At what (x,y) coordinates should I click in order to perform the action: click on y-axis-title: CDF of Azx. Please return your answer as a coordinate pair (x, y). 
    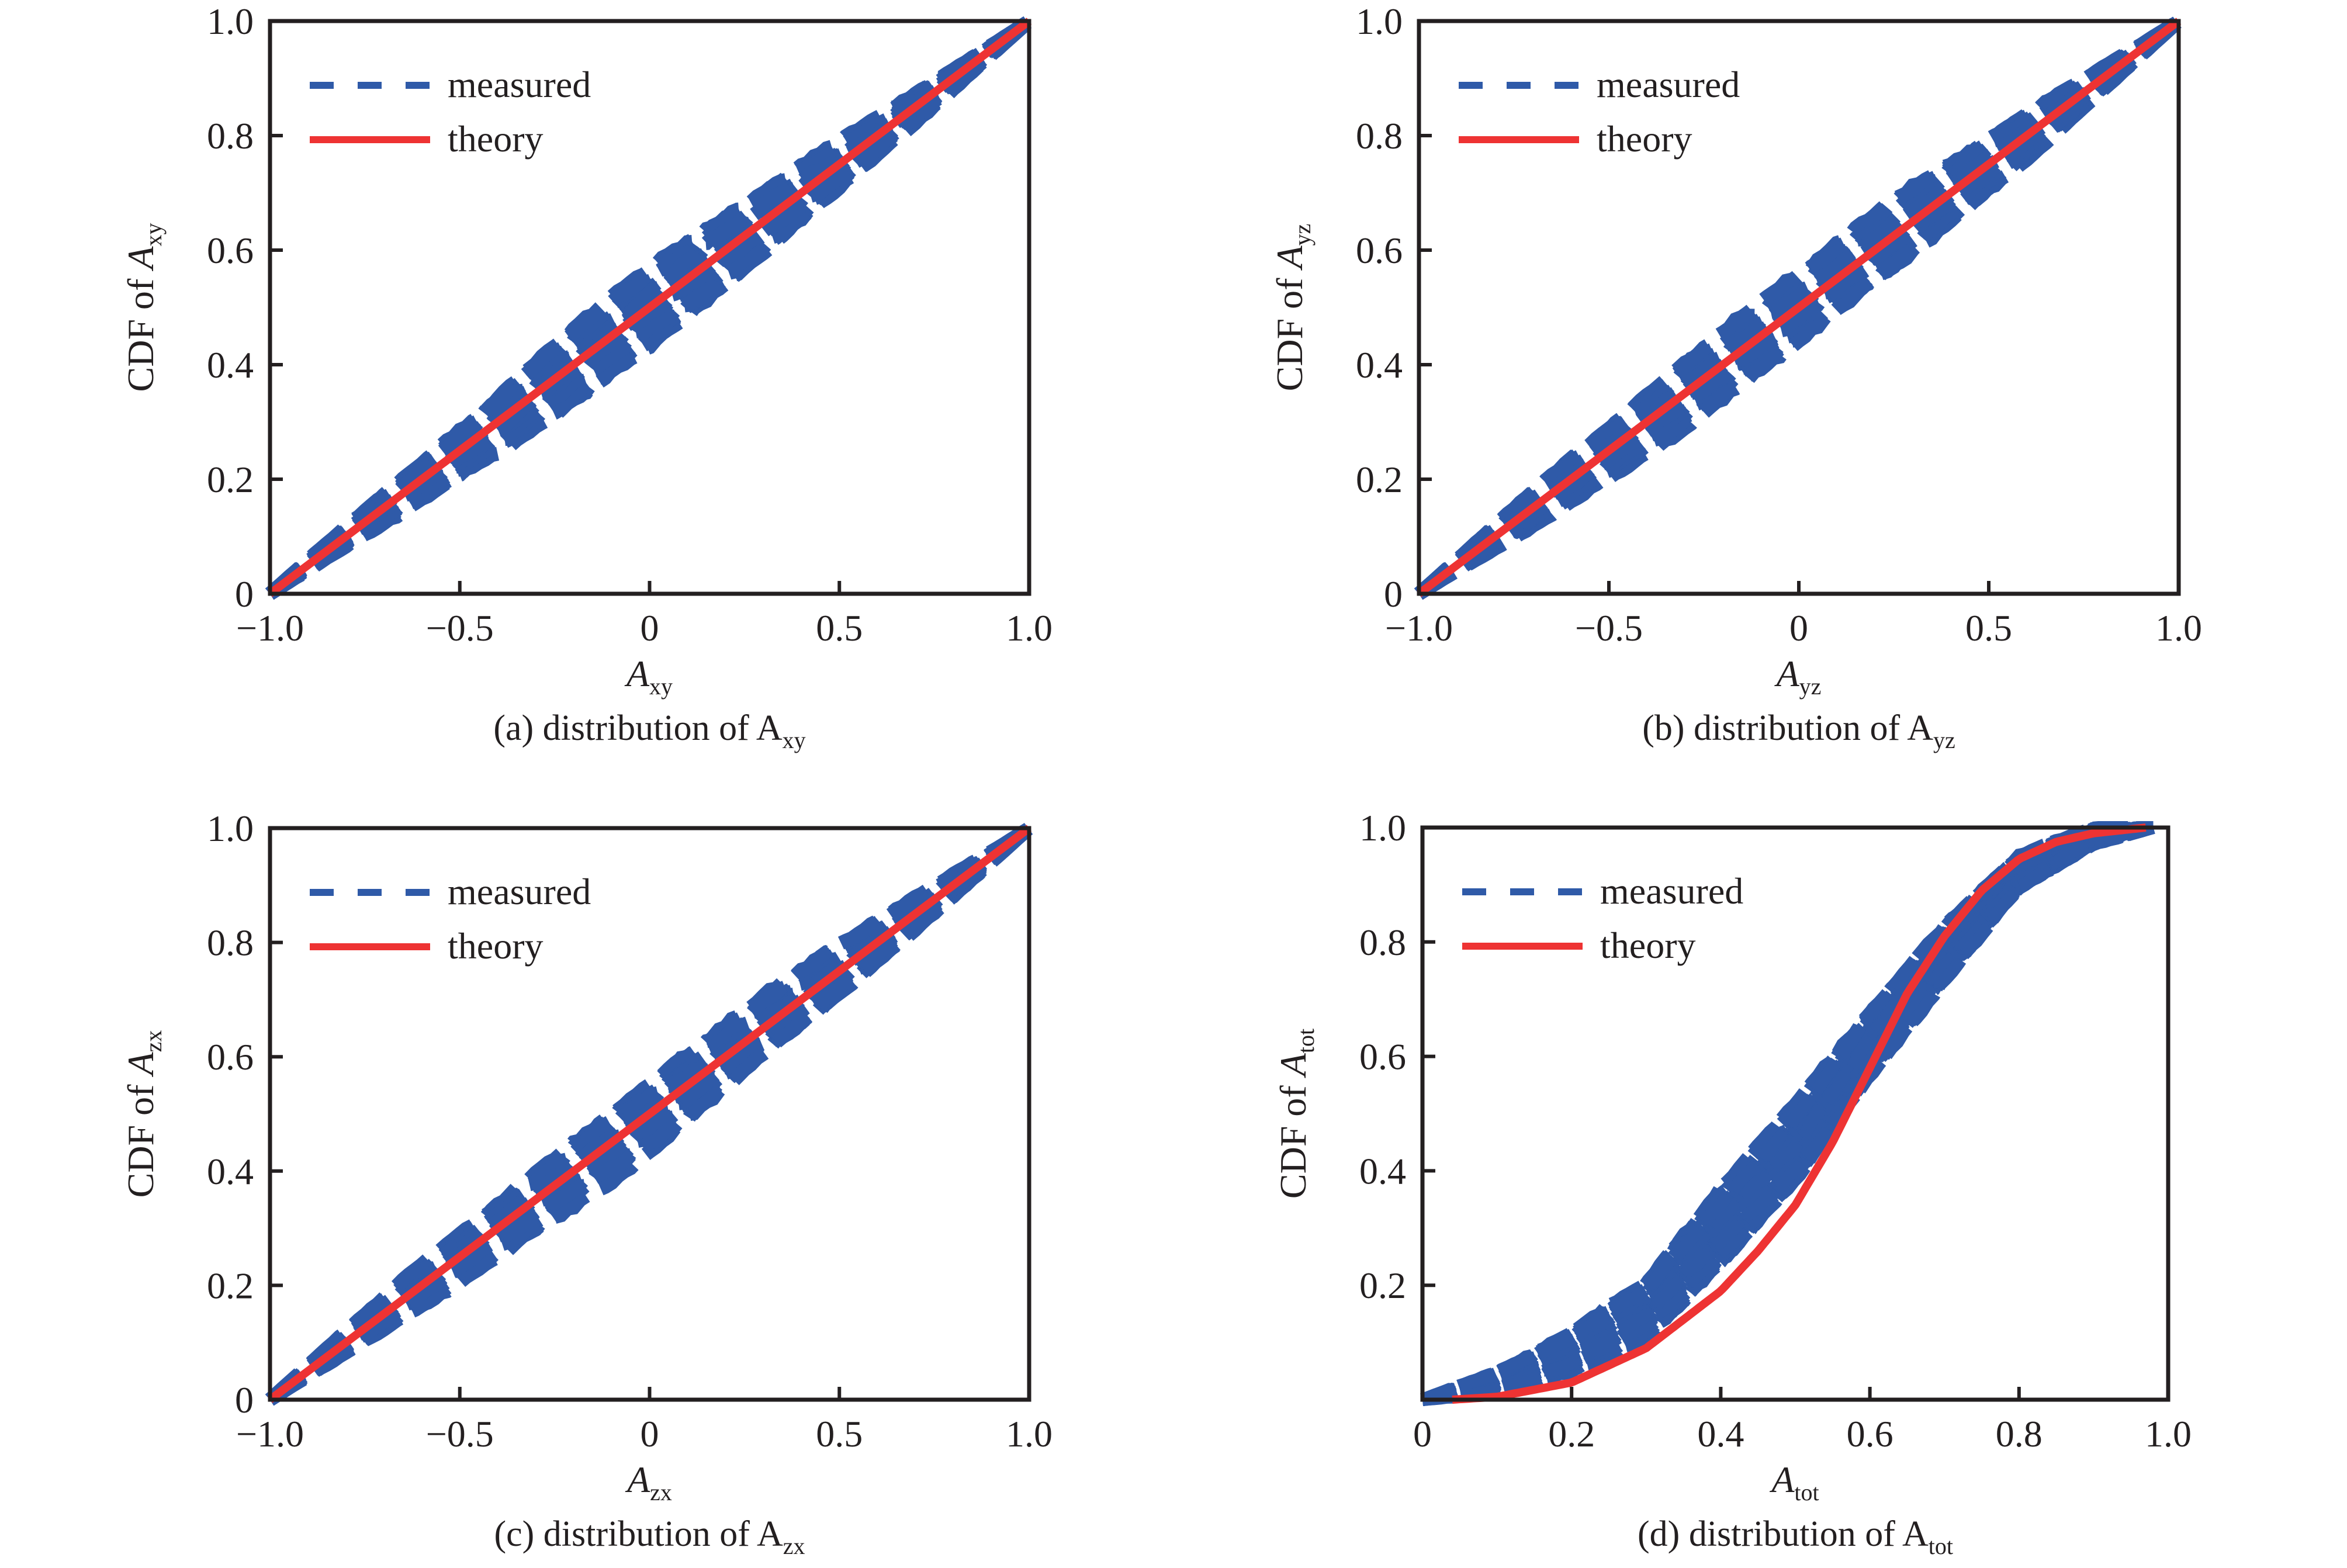
    Looking at the image, I should click on (143, 1114).